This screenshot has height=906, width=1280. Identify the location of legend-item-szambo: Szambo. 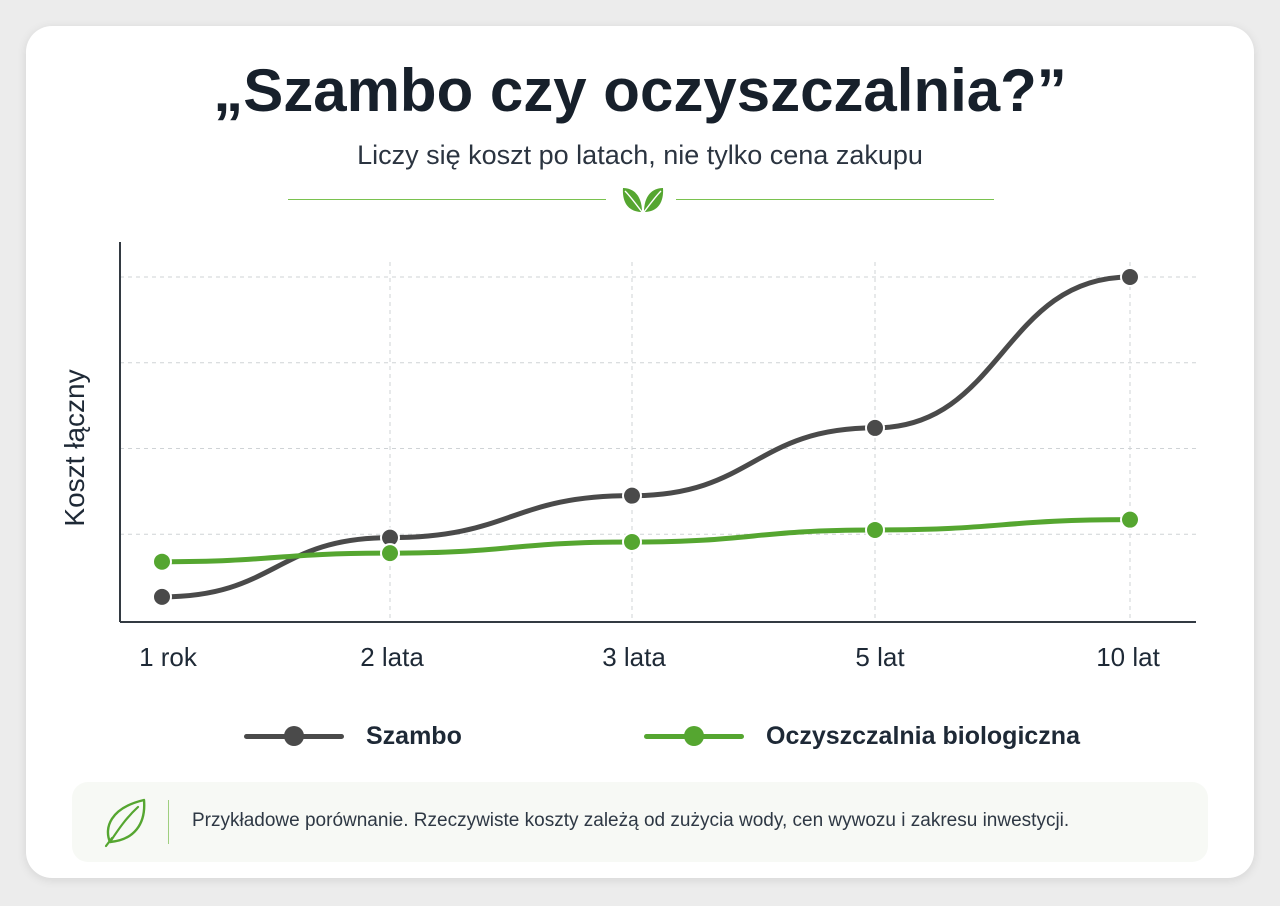
(353, 736).